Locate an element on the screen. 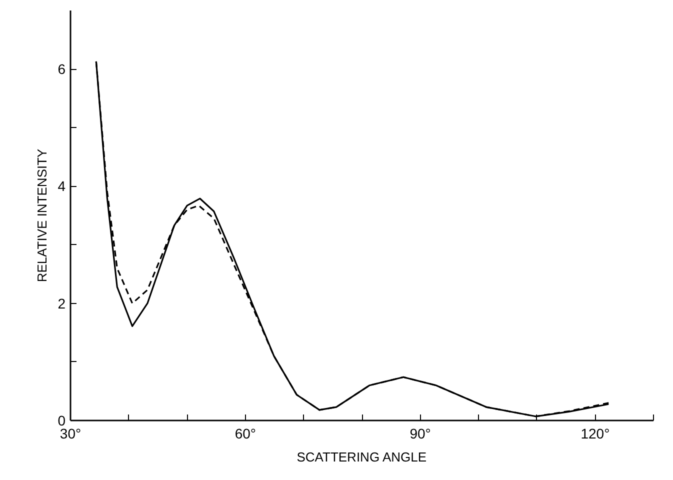 The height and width of the screenshot is (480, 673). x-tick-label: 90° is located at coordinates (420, 434).